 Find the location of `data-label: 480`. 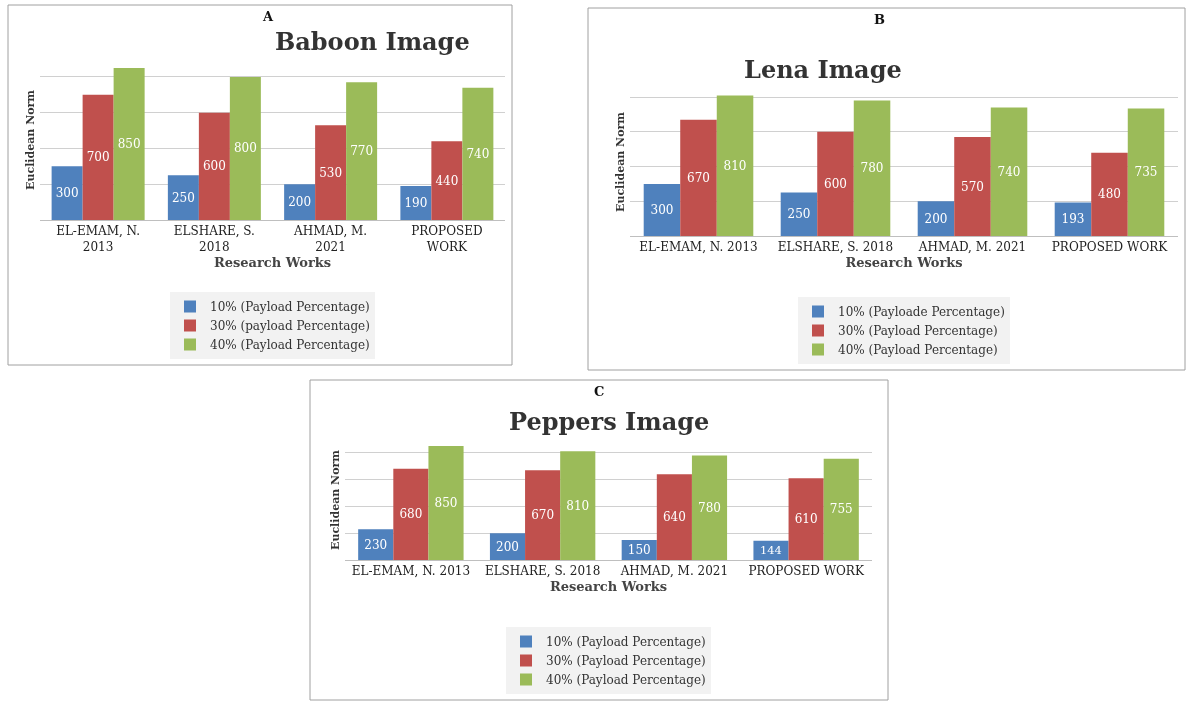

data-label: 480 is located at coordinates (1109, 194).